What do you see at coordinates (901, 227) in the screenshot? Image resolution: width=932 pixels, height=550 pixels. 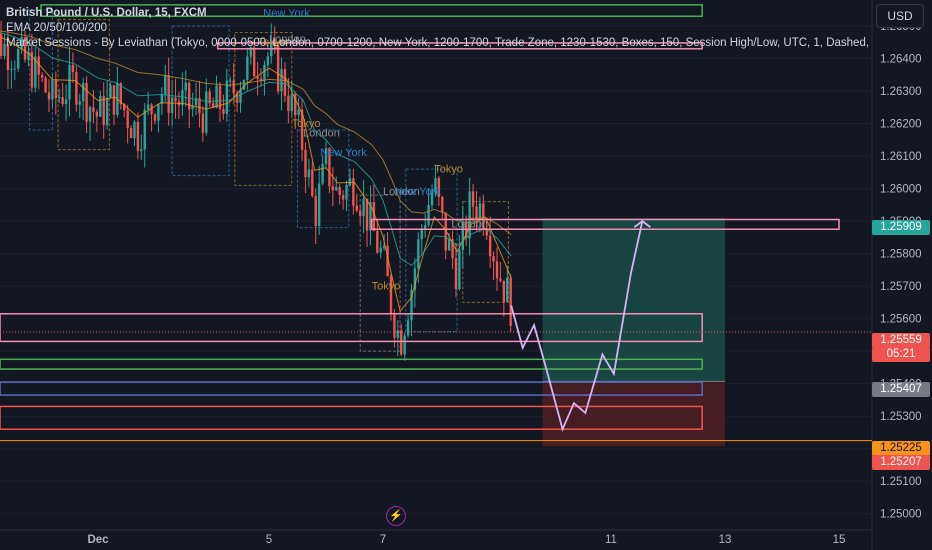 I see `target-price-label: 1.25909` at bounding box center [901, 227].